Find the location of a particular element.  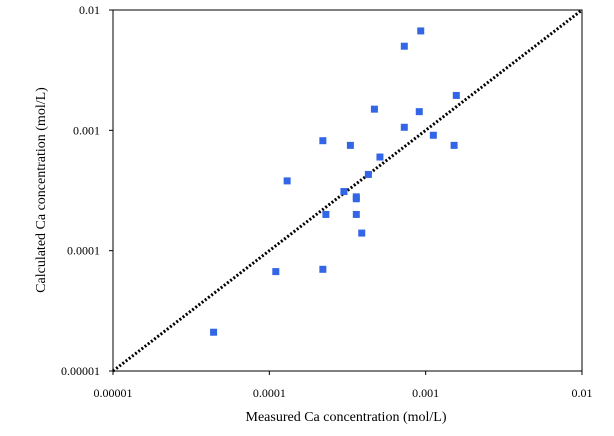

x-tick-label: 0.0001 is located at coordinates (269, 393).